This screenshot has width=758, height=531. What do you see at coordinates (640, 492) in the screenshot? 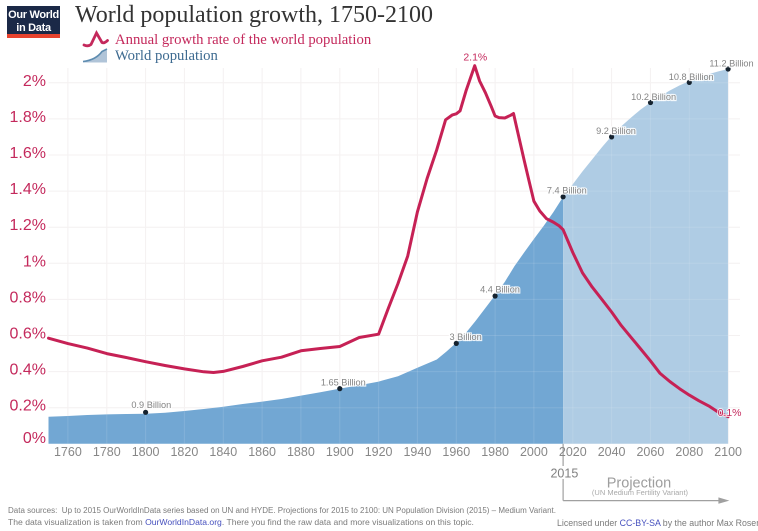
I see `svg-text: (UN Medium Fertility Variant)` at bounding box center [640, 492].